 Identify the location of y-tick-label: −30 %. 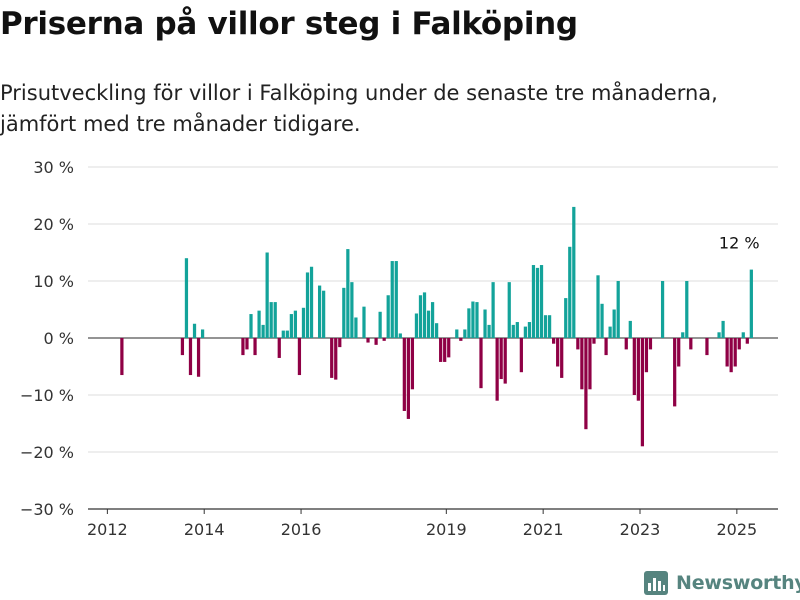
(47, 509).